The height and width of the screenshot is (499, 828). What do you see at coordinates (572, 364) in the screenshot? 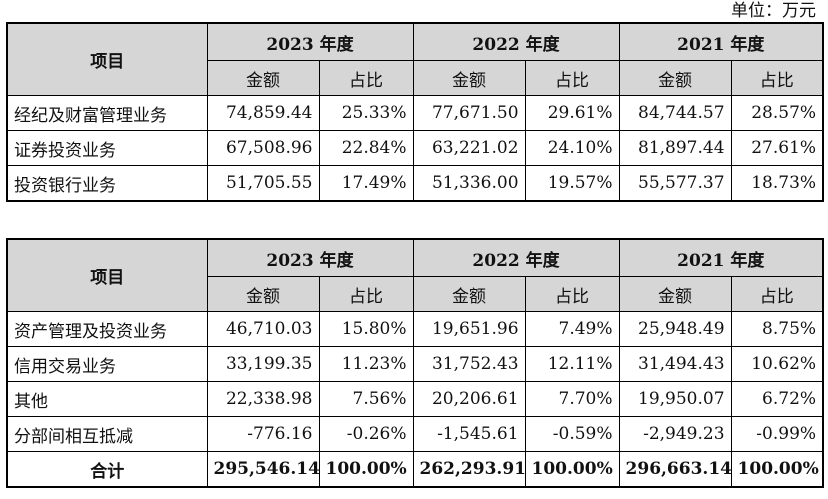
I see `ratio-cell: 12.11%` at bounding box center [572, 364].